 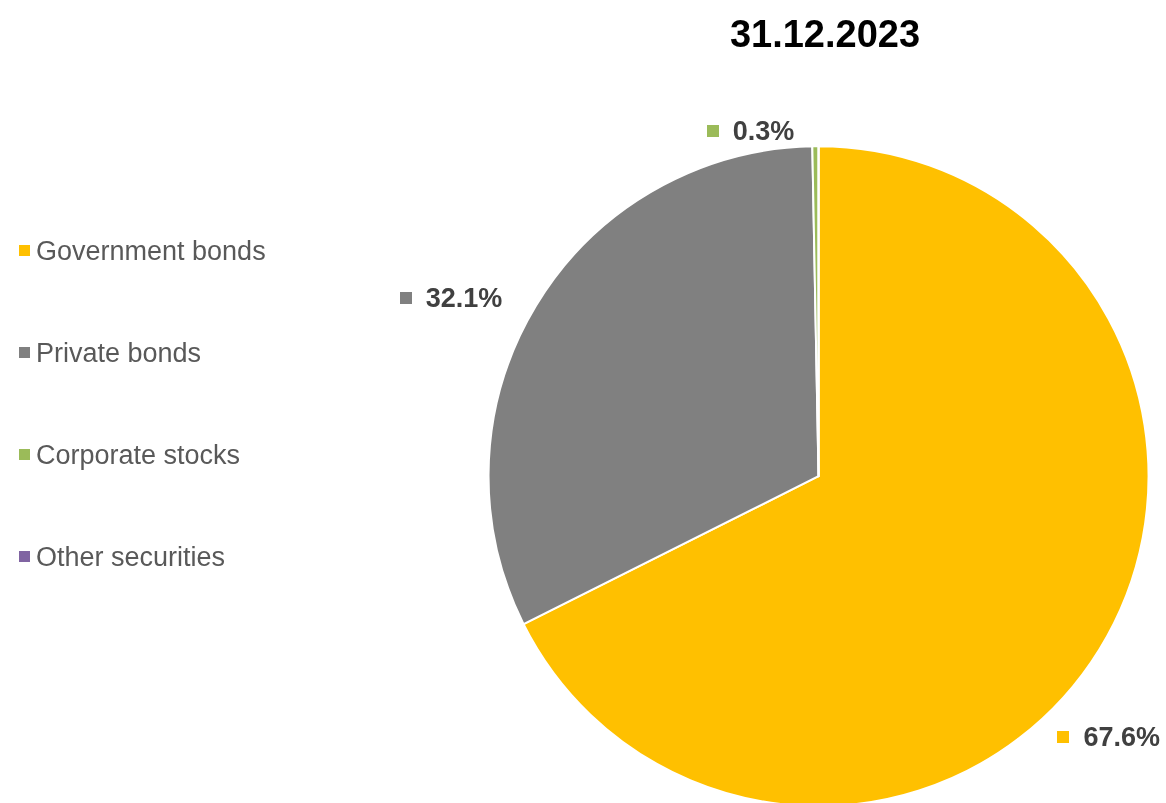 I want to click on chart-title: 31.12.2023, so click(x=825, y=34).